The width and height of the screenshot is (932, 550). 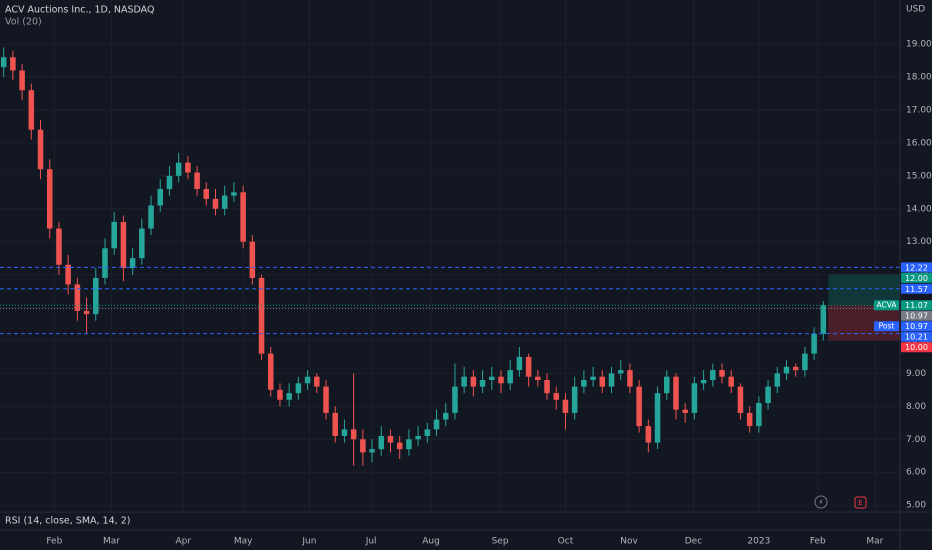 I want to click on price-label: 10.00, so click(x=916, y=347).